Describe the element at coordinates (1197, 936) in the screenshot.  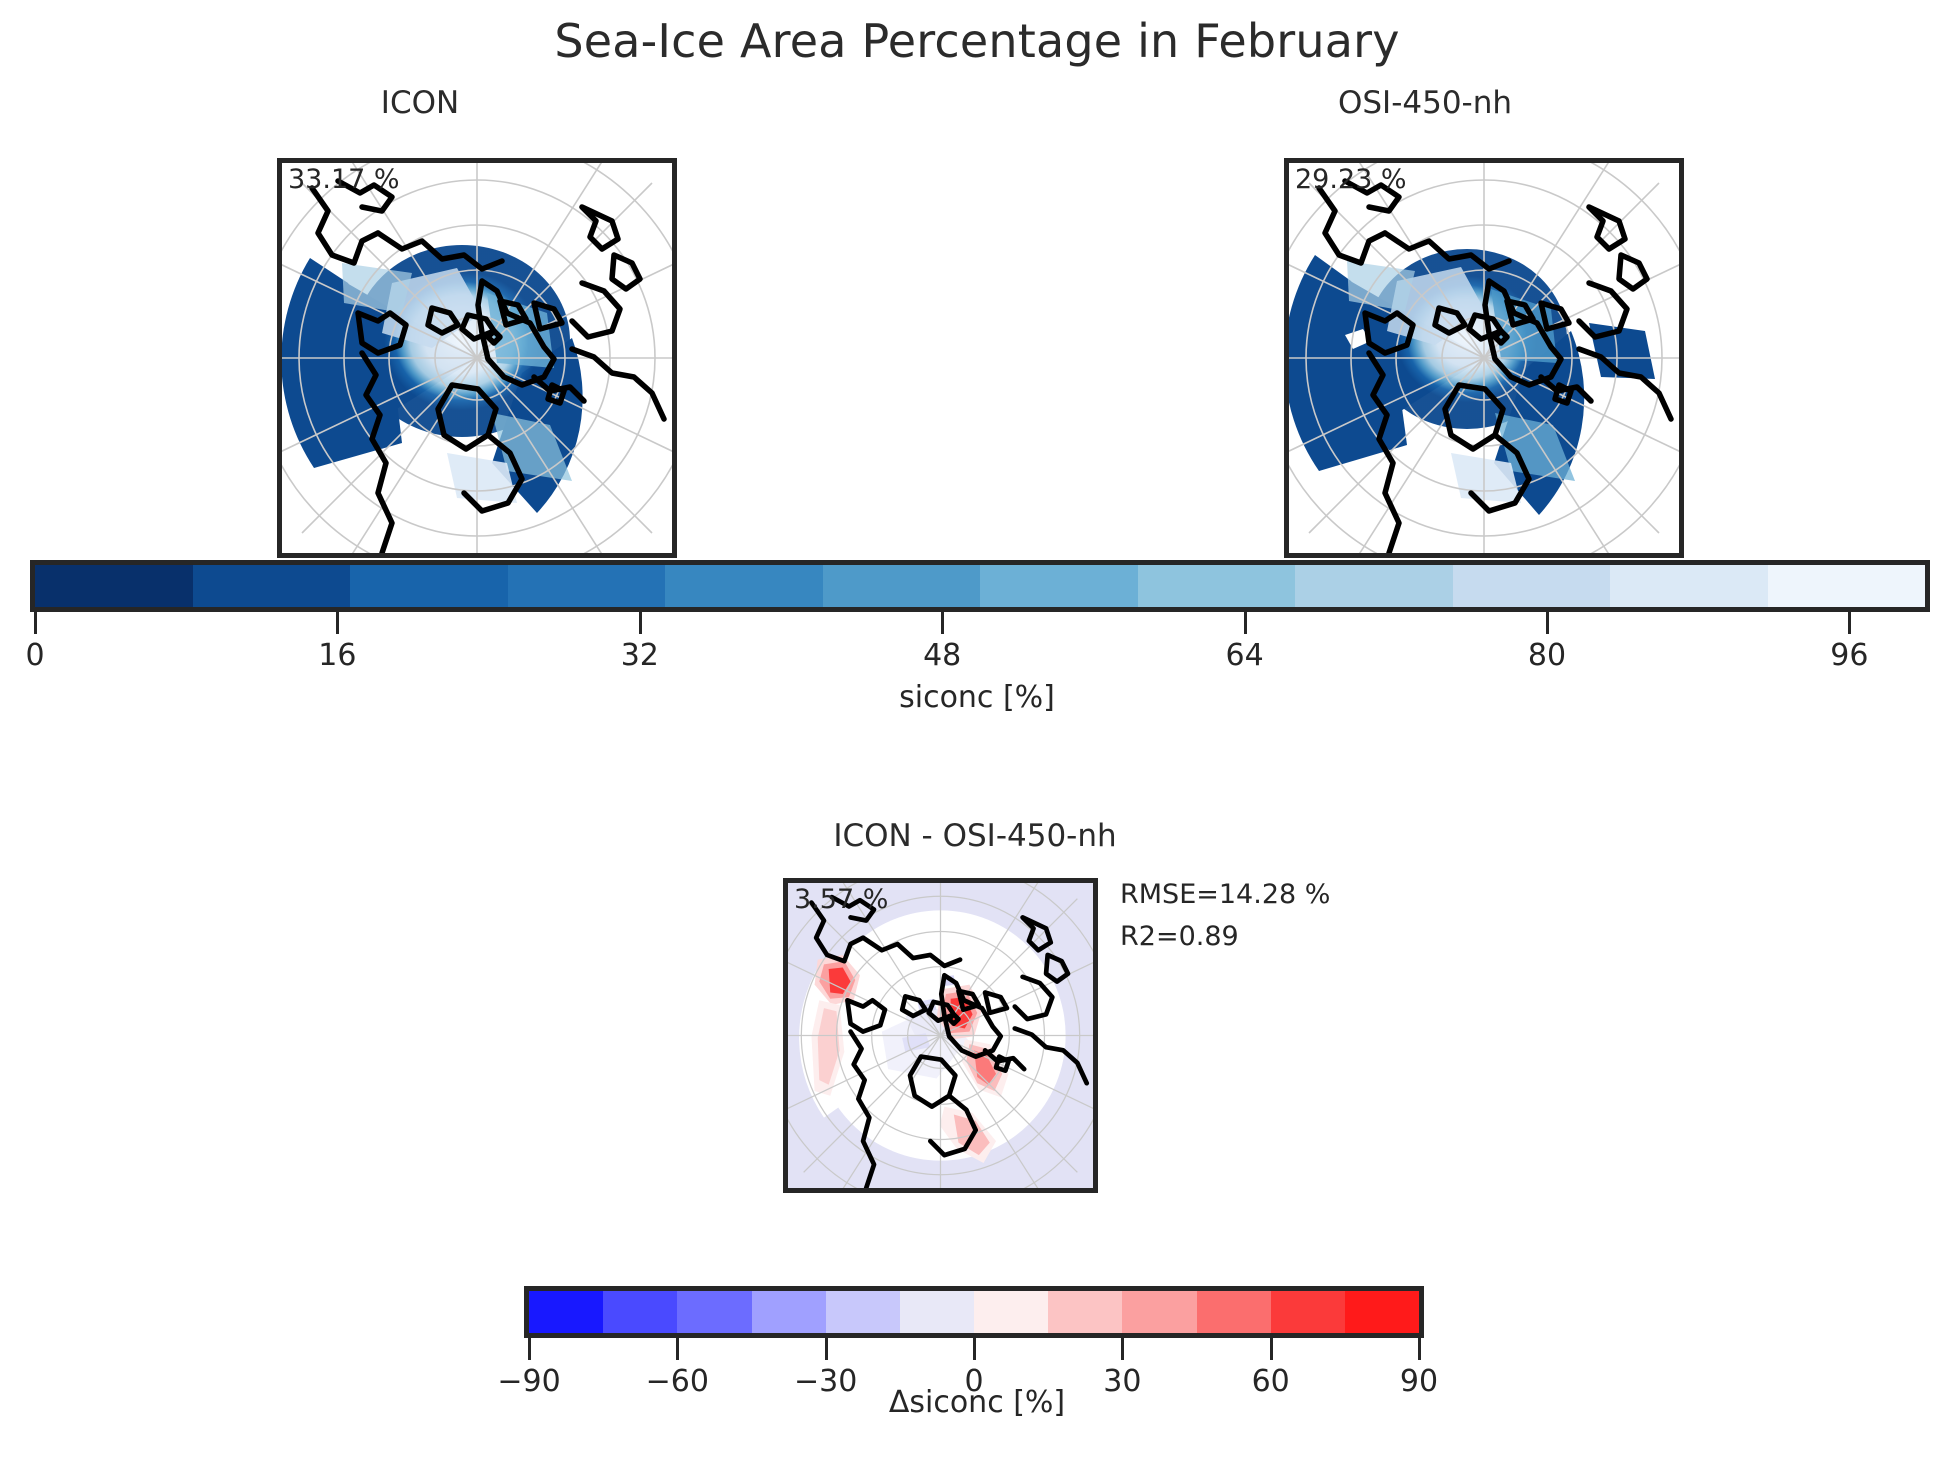
I see `panel-stat-r2-value: =0.89` at that location.